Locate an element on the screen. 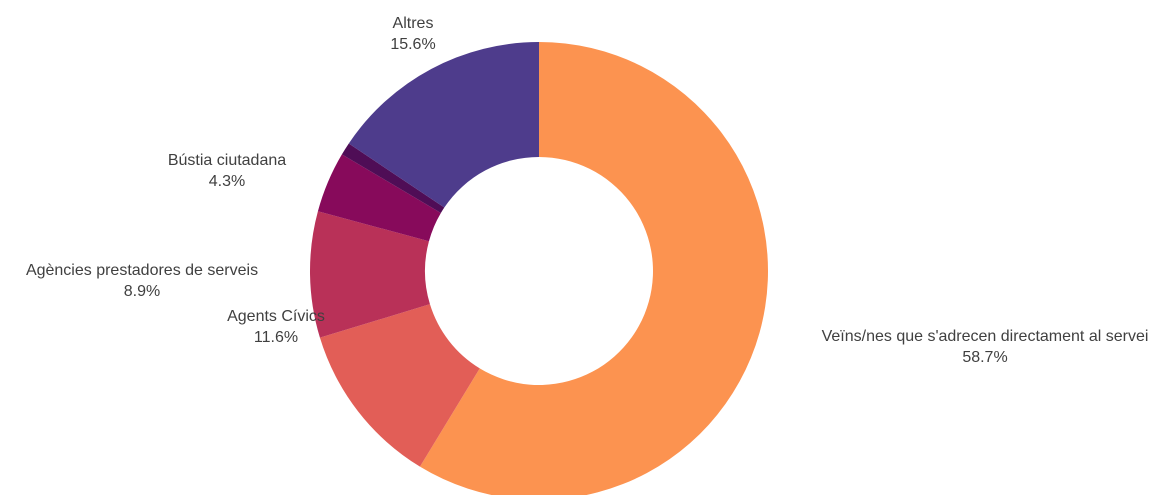 The image size is (1168, 495). slice-value-label-2: 8.9% is located at coordinates (142, 291).